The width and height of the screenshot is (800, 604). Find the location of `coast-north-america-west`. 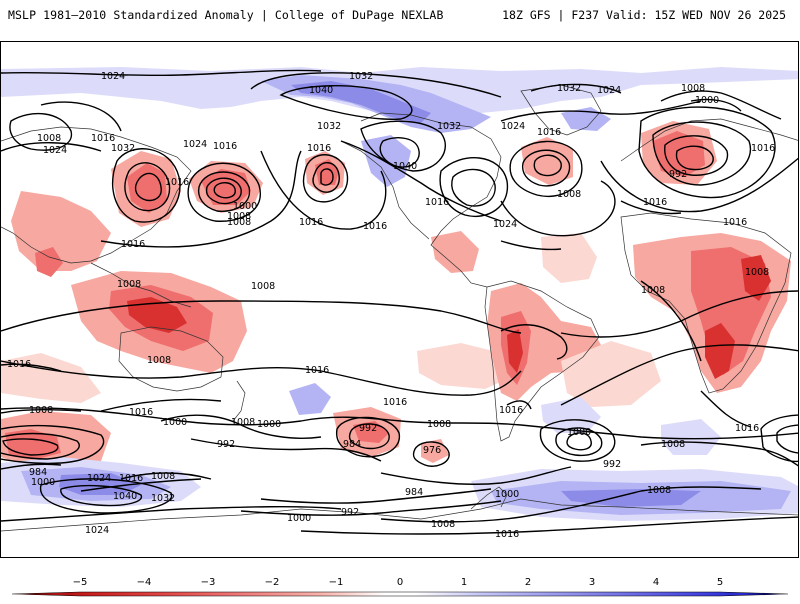

coast-north-america-west is located at coordinates (385, 190).